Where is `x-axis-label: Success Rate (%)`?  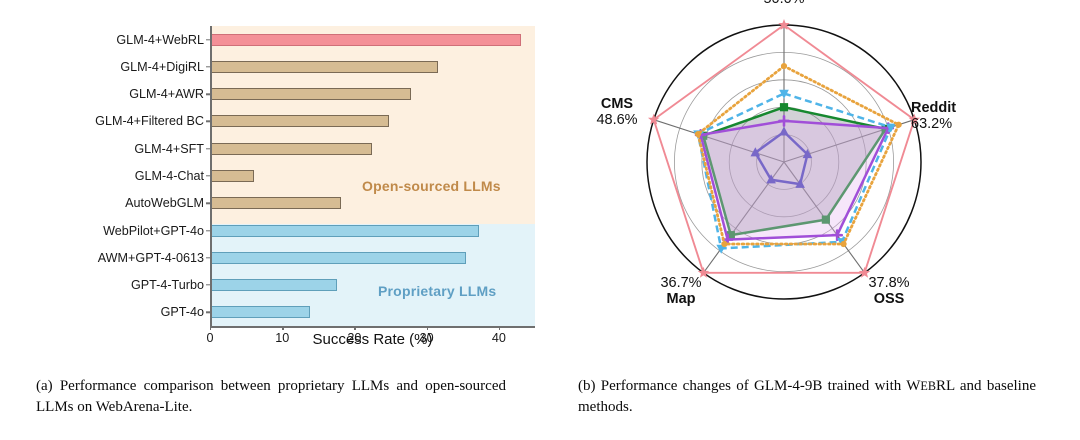 x-axis-label: Success Rate (%) is located at coordinates (372, 339).